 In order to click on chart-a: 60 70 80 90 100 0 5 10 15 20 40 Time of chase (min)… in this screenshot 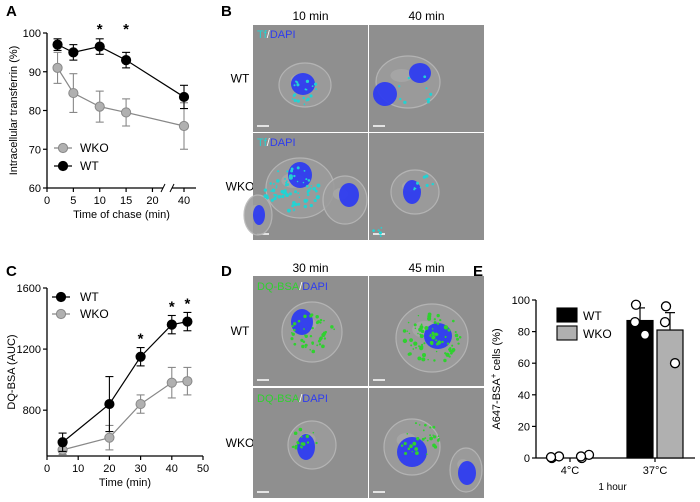, I will do `click(102, 121)`.